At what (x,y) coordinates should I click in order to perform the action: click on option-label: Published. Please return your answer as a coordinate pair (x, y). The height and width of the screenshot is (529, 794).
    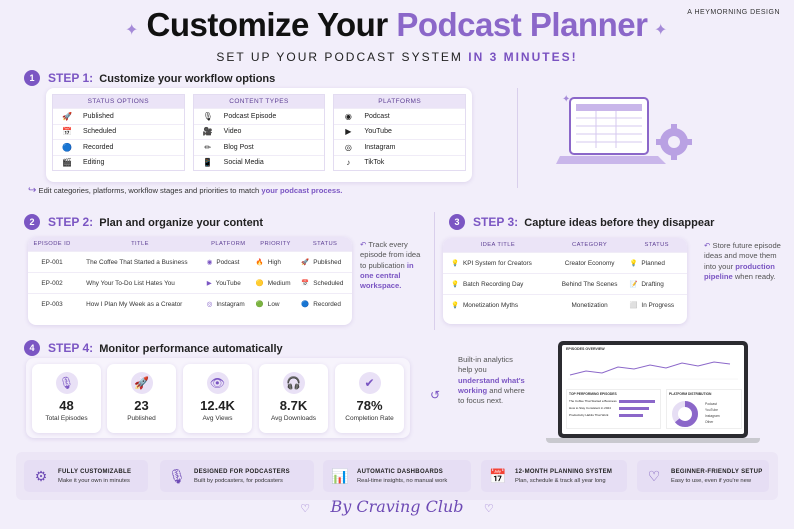
    Looking at the image, I should click on (98, 116).